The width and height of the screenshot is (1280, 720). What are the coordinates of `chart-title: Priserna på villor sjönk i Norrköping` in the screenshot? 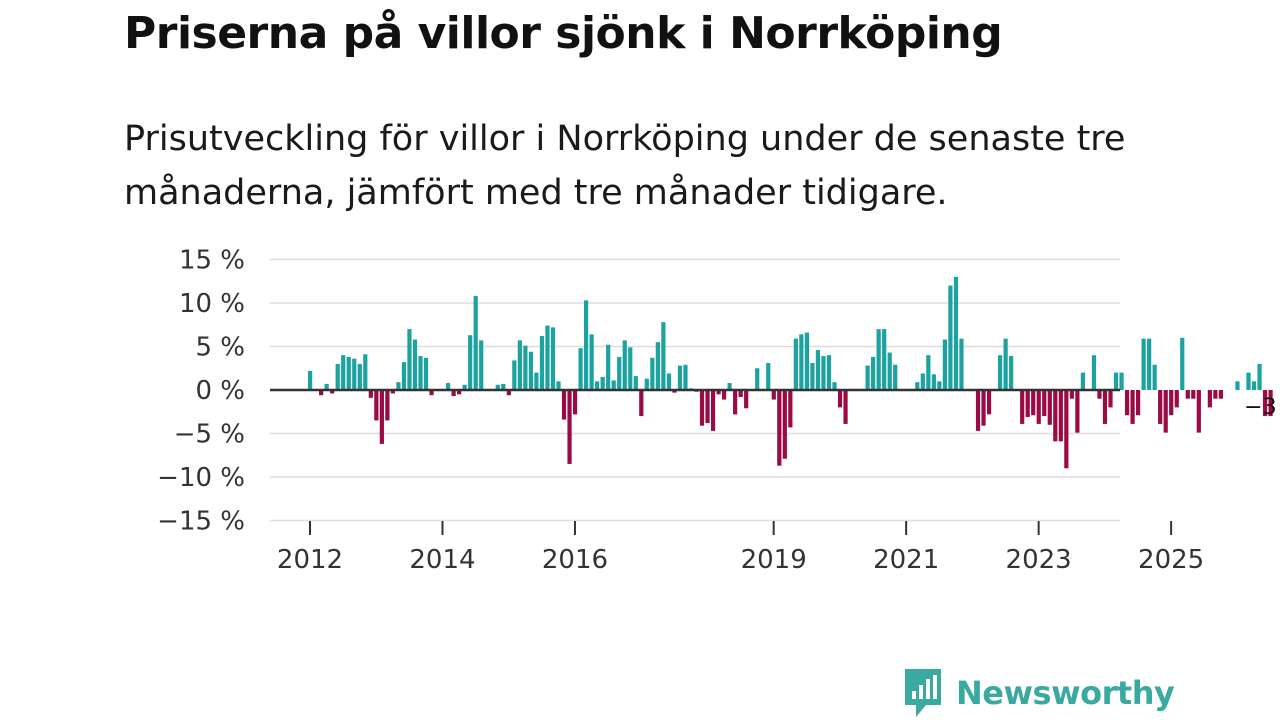 It's located at (563, 33).